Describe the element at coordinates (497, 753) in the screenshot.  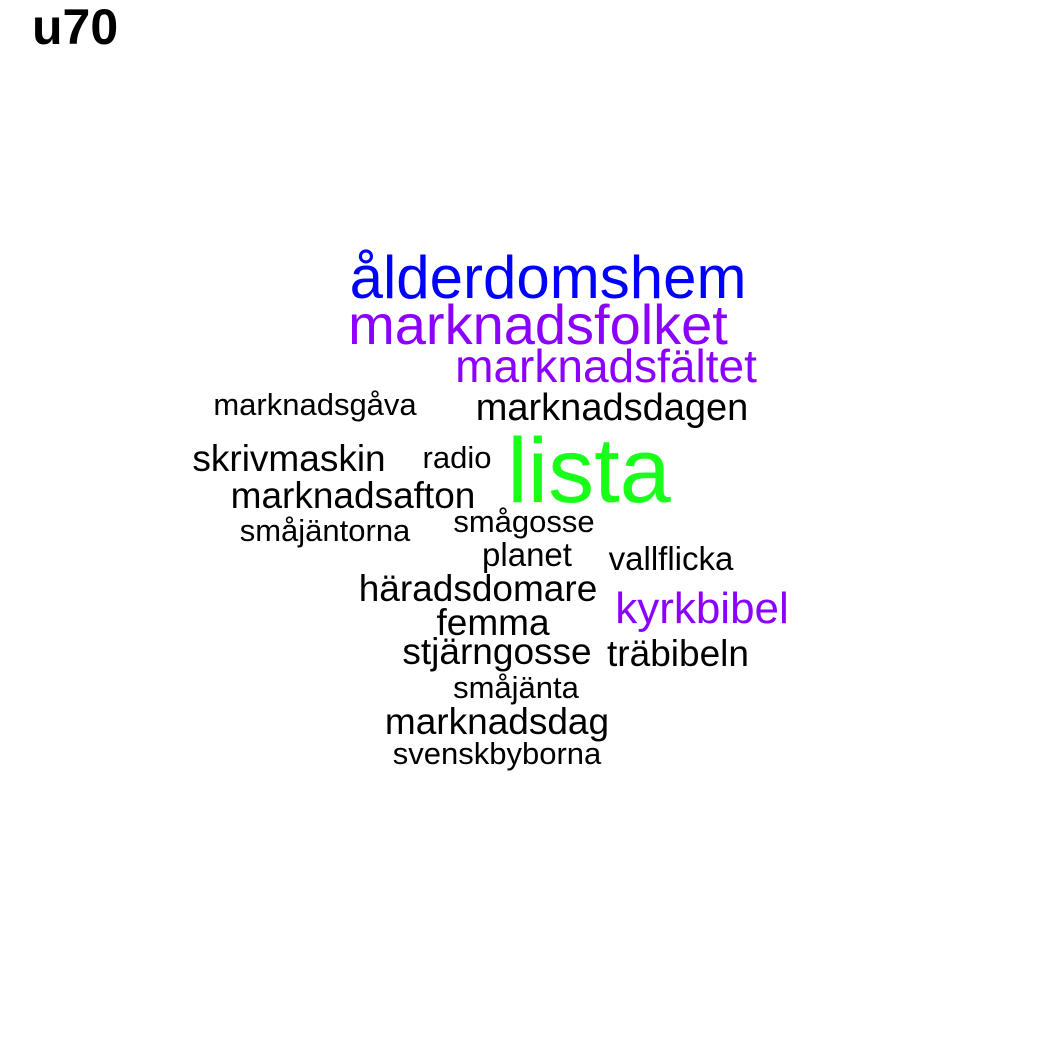
I see `word-svenskbyborna: svenskbyborna` at that location.